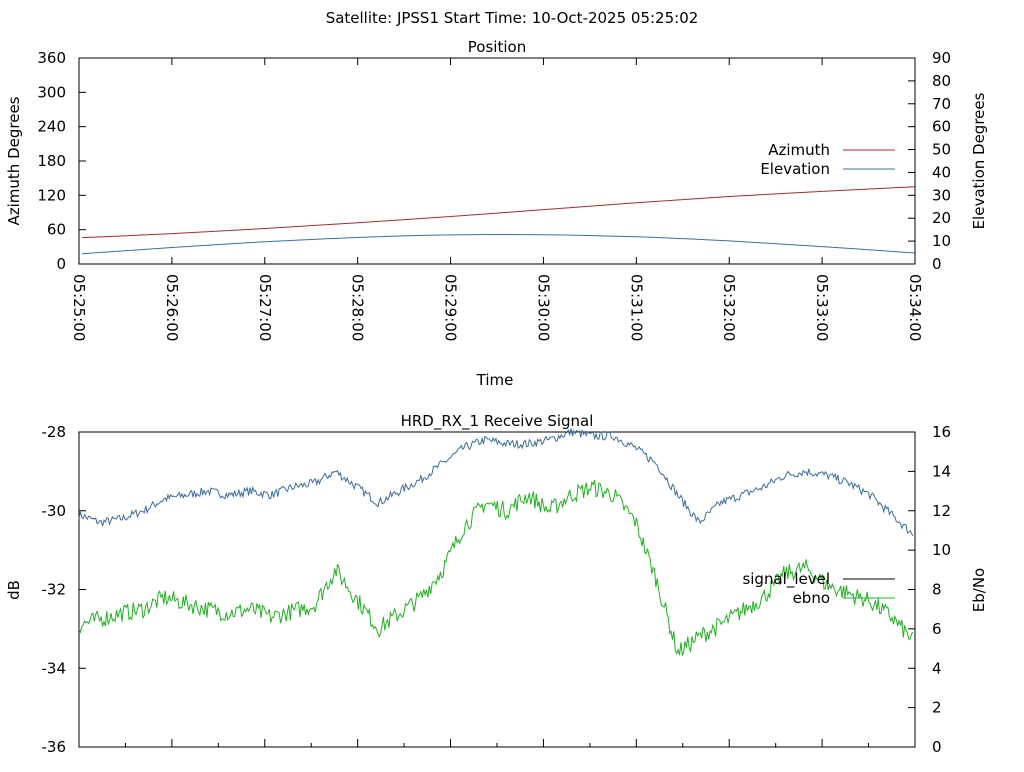 Image resolution: width=1024 pixels, height=772 pixels. Describe the element at coordinates (543, 307) in the screenshot. I see `position-x-tick-label: 05:30:00` at that location.